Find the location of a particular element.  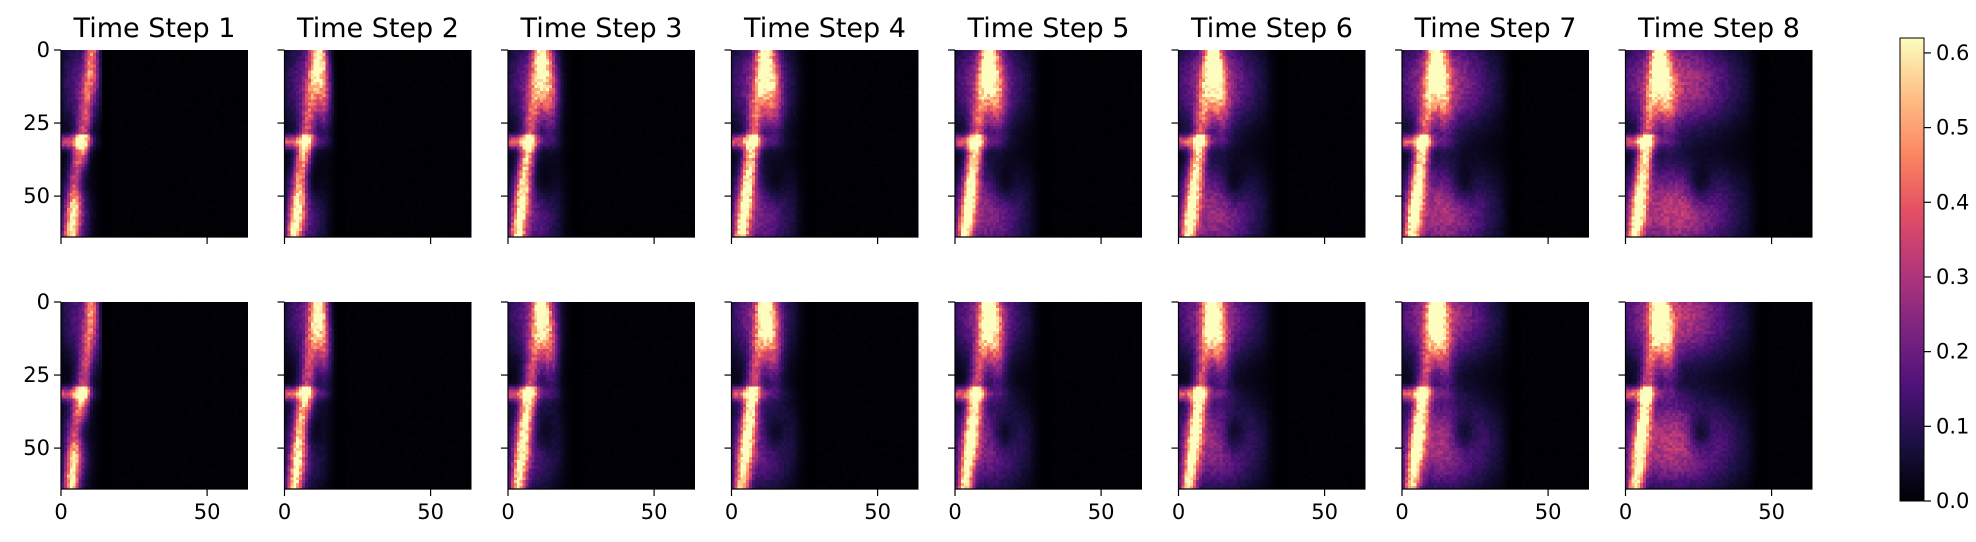

panel-title: Time Step 1 is located at coordinates (154, 28).